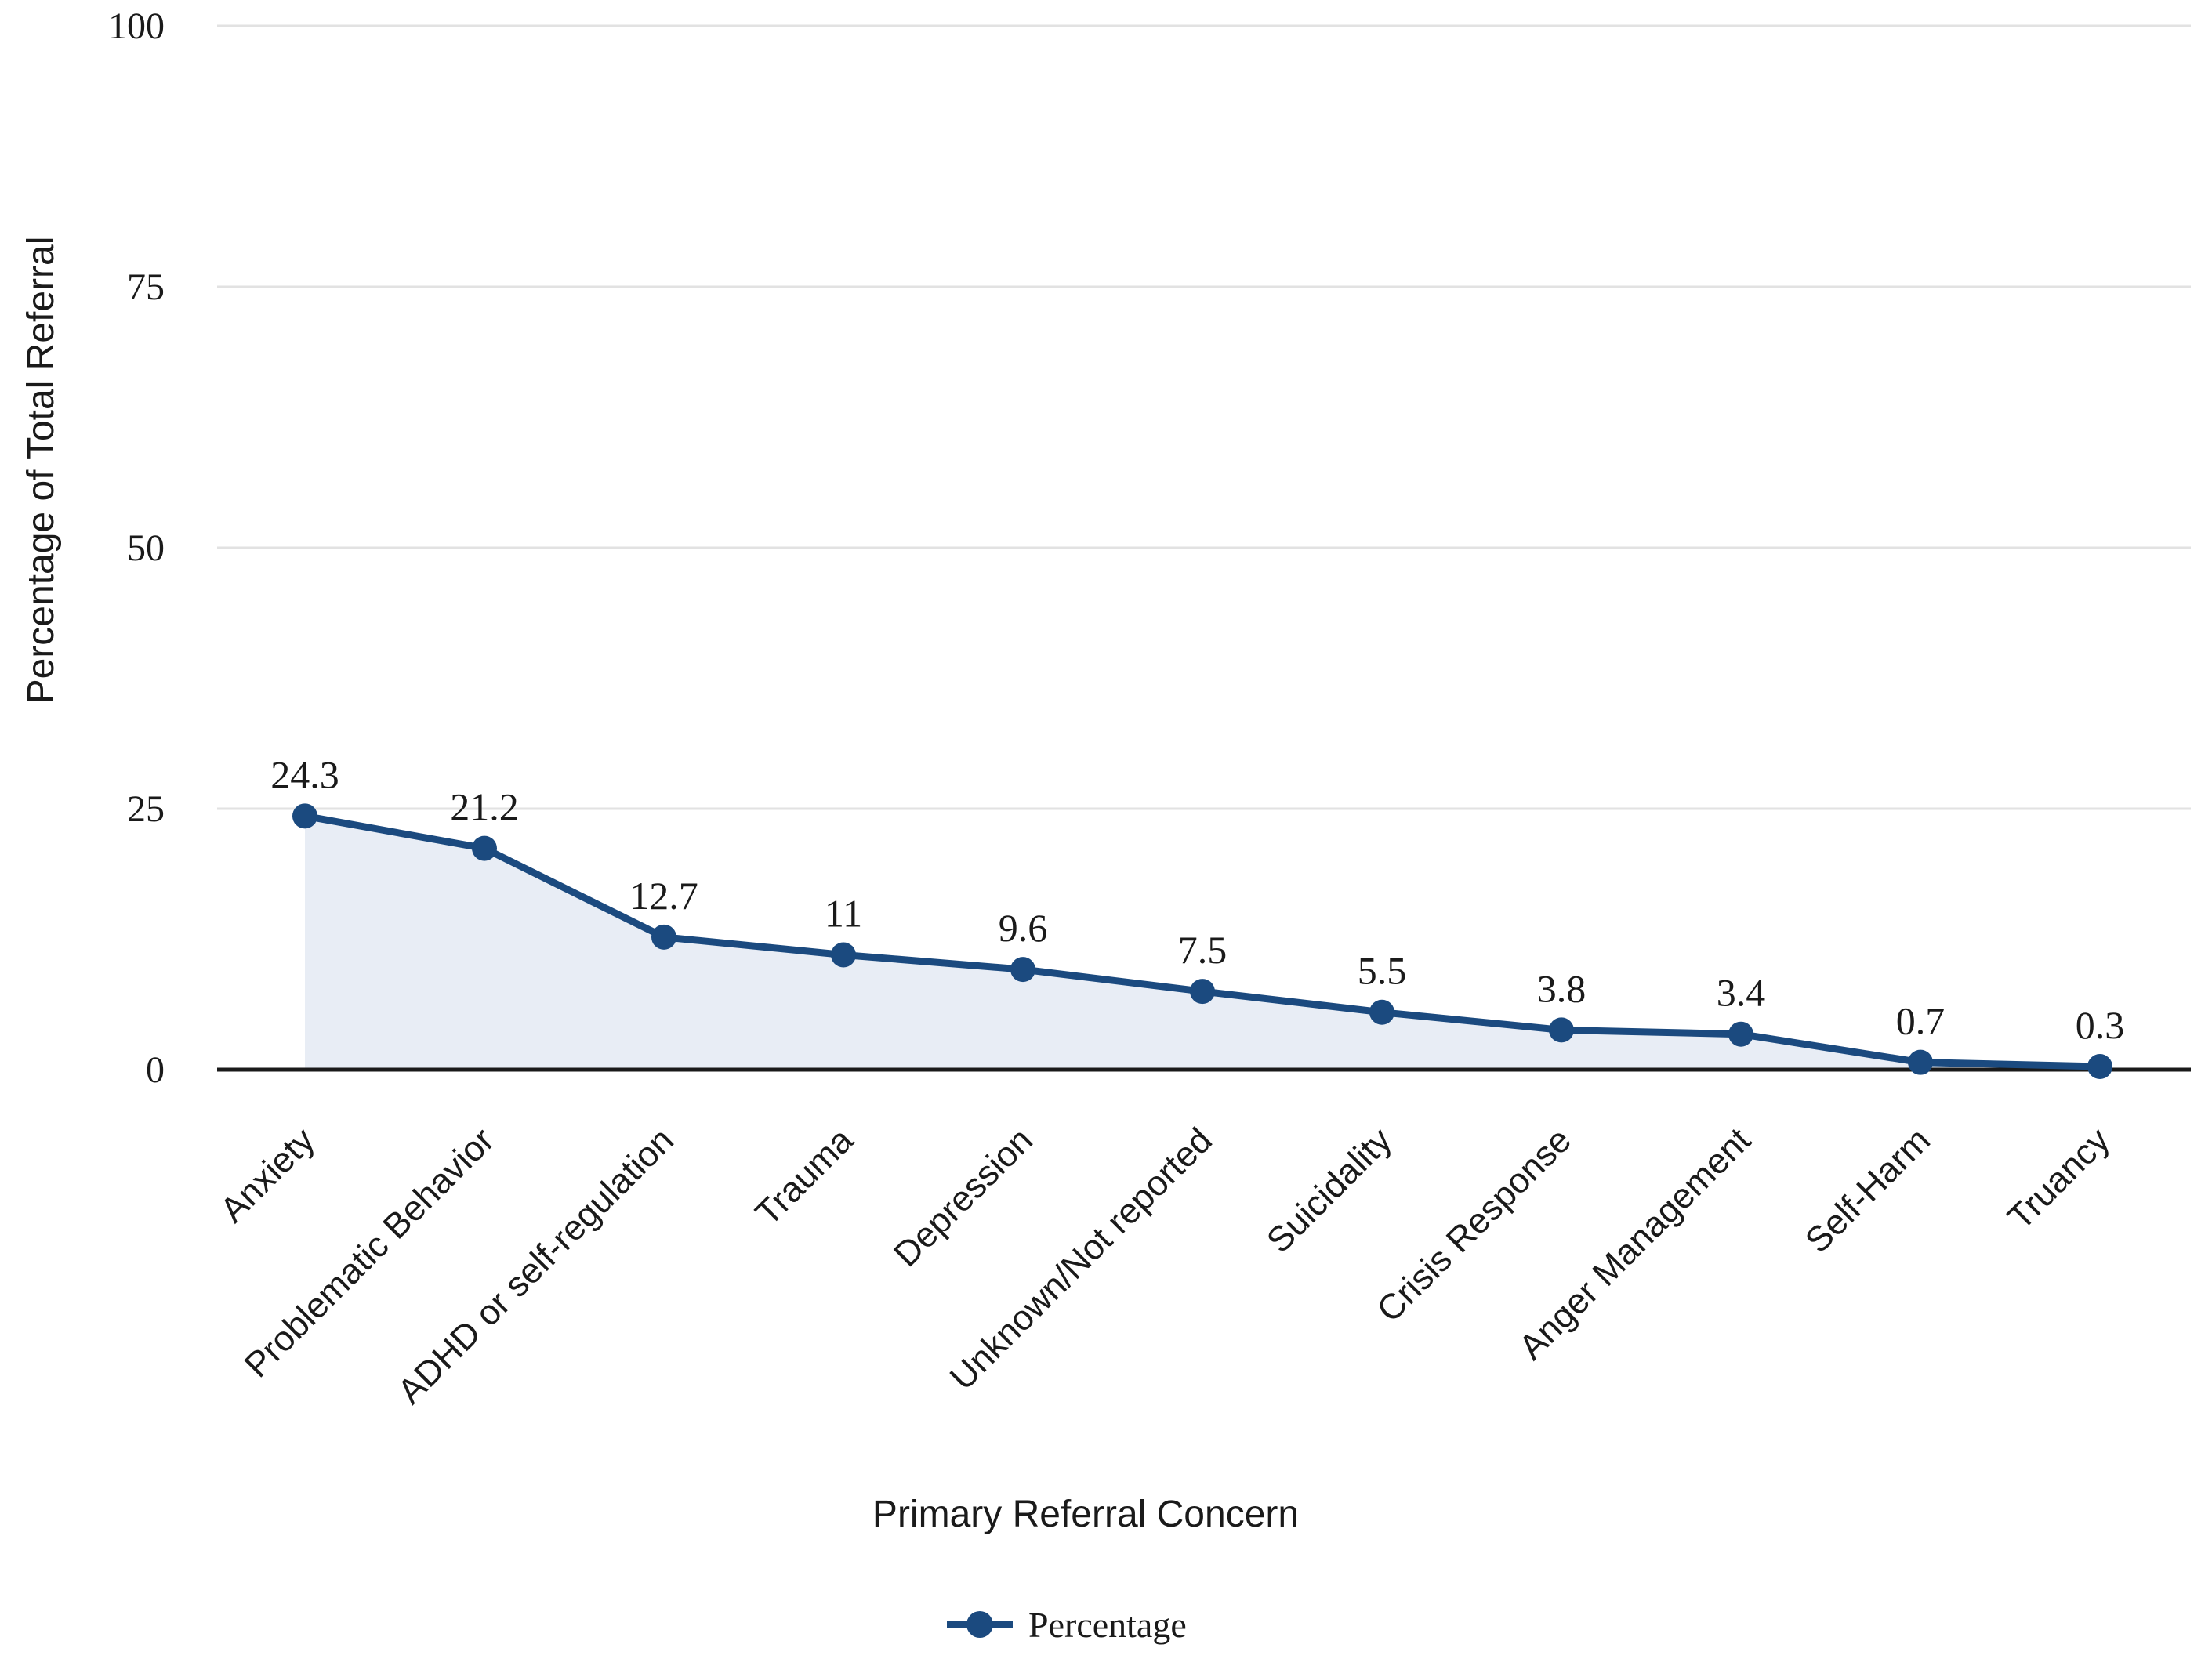 The width and height of the screenshot is (2212, 1666). I want to click on x-tick-label: Trauma, so click(804, 1176).